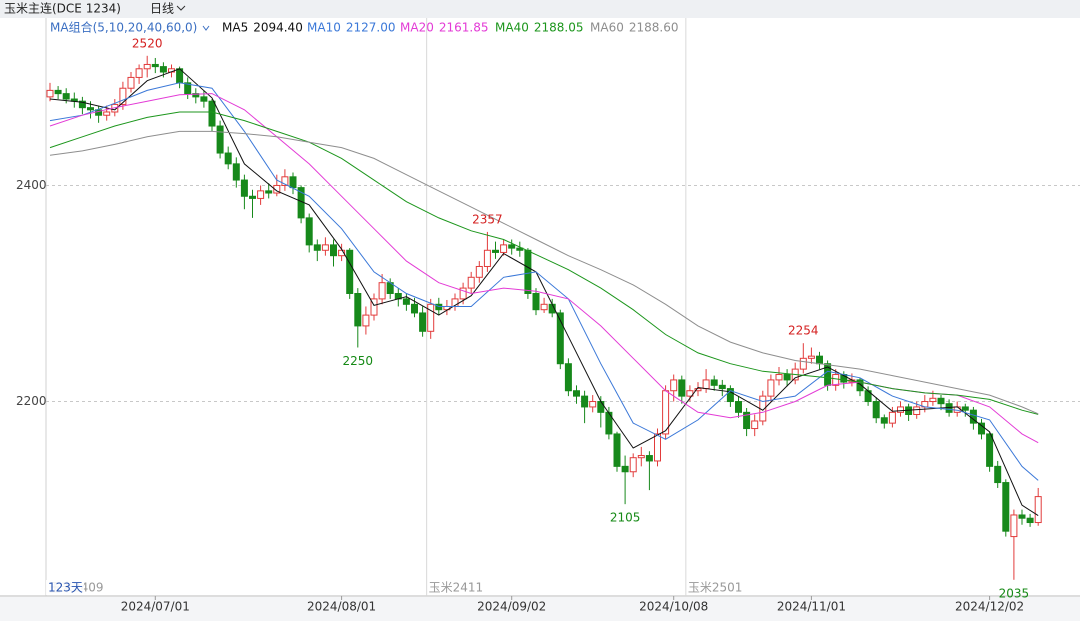 Image resolution: width=1080 pixels, height=621 pixels. Describe the element at coordinates (456, 588) in the screenshot. I see `contract-label: 玉米2411` at that location.